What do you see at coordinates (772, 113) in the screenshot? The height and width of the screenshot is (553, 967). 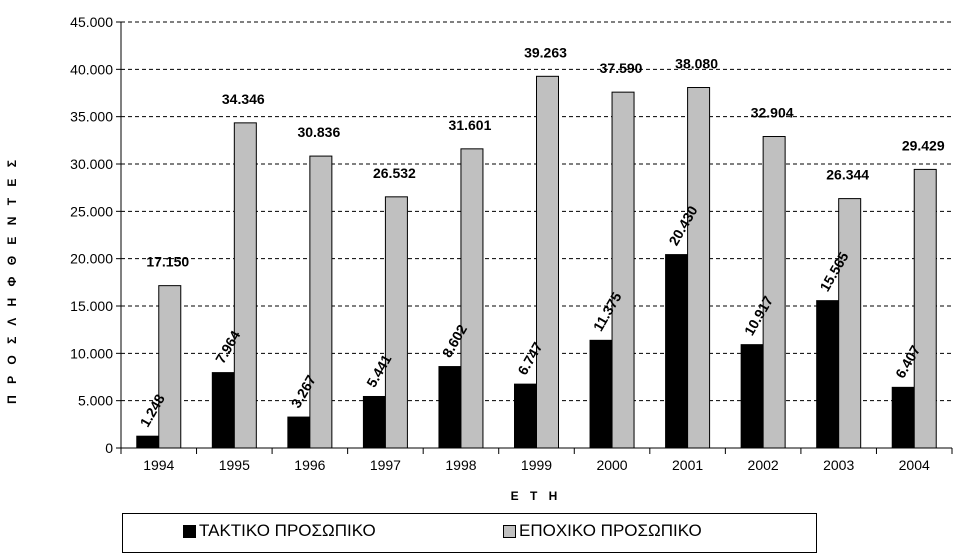 I see `data-label-seasonal: 32.904` at bounding box center [772, 113].